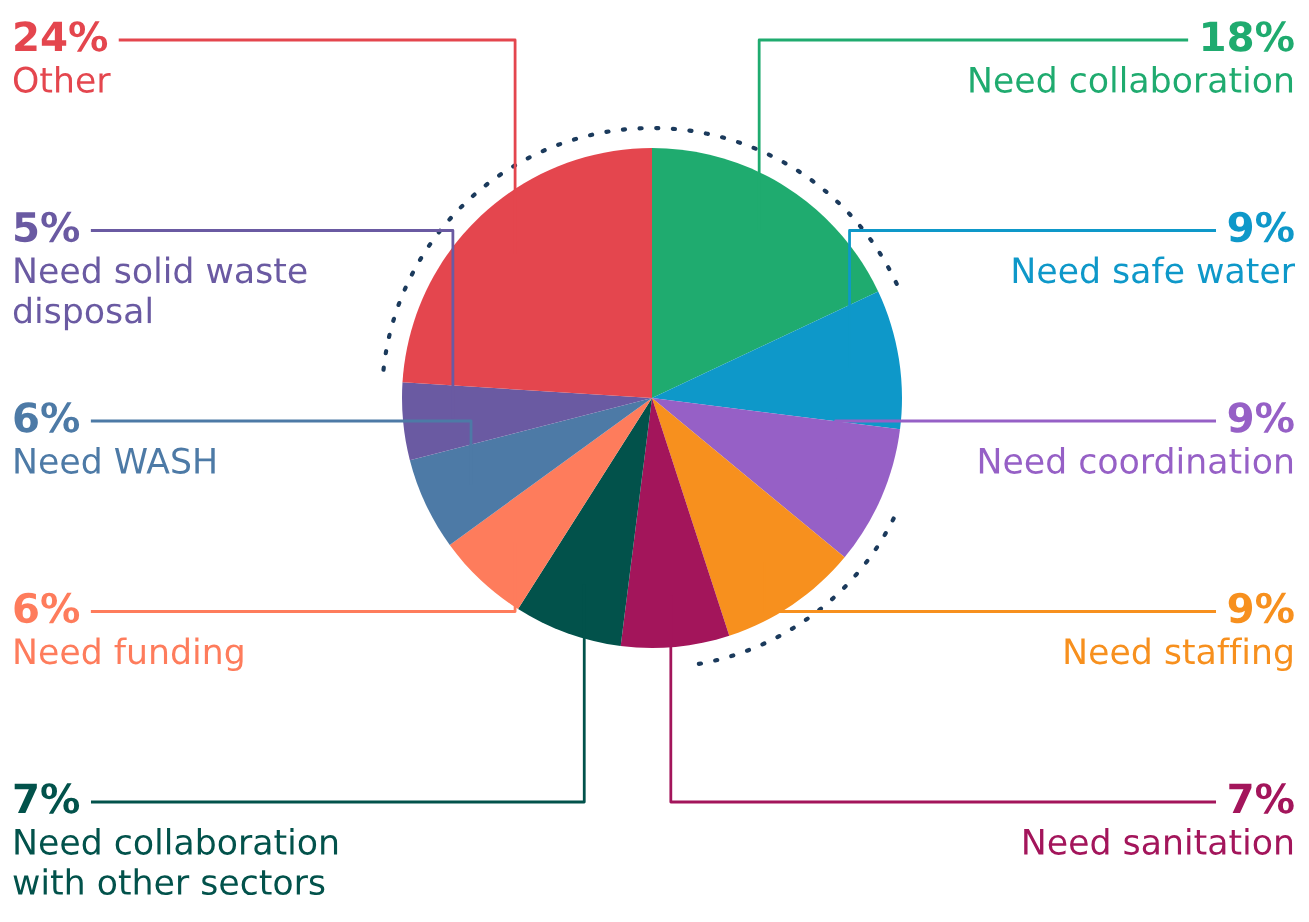 The image size is (1309, 922). What do you see at coordinates (1136, 460) in the screenshot?
I see `slice-label: Need coordination` at bounding box center [1136, 460].